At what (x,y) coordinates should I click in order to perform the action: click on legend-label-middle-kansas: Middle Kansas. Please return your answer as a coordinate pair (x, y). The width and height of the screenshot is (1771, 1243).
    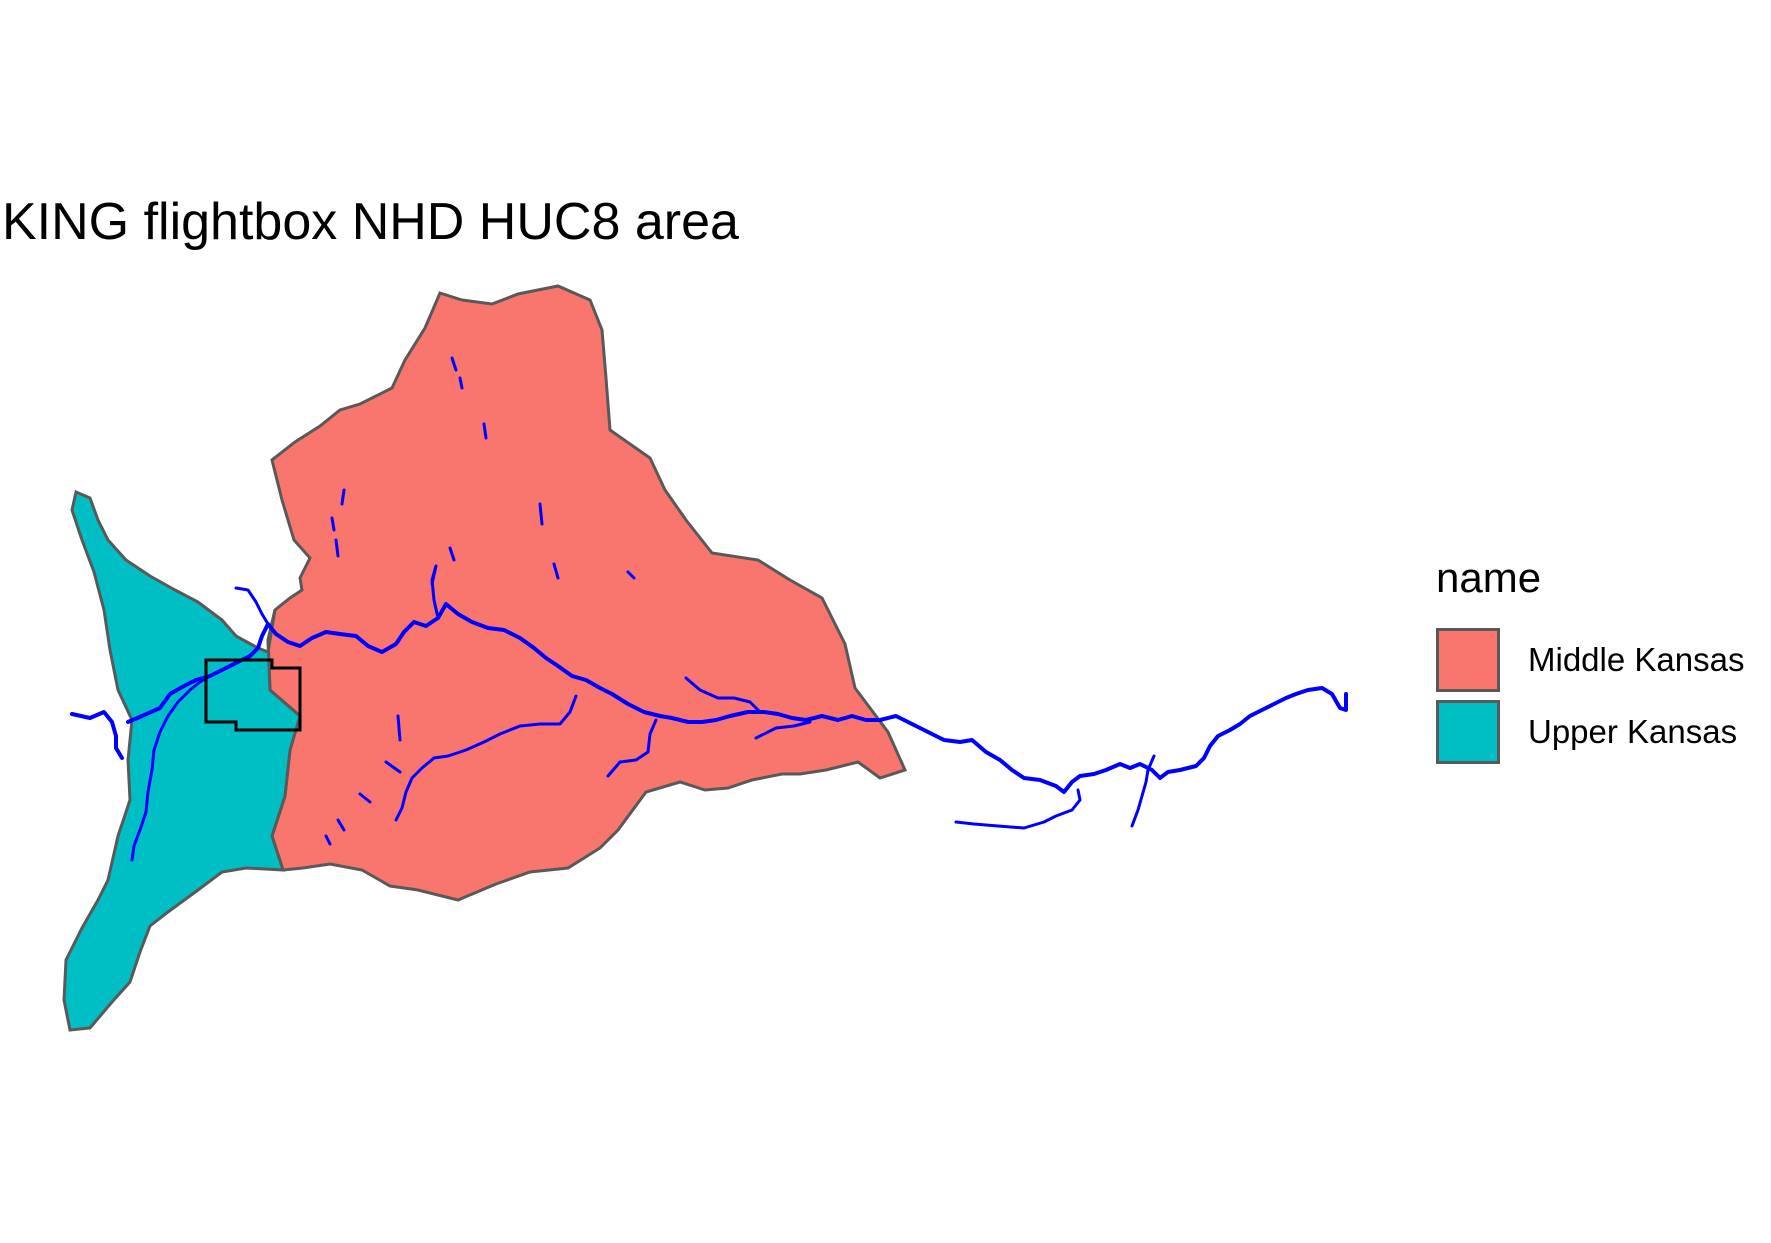
    Looking at the image, I should click on (1636, 659).